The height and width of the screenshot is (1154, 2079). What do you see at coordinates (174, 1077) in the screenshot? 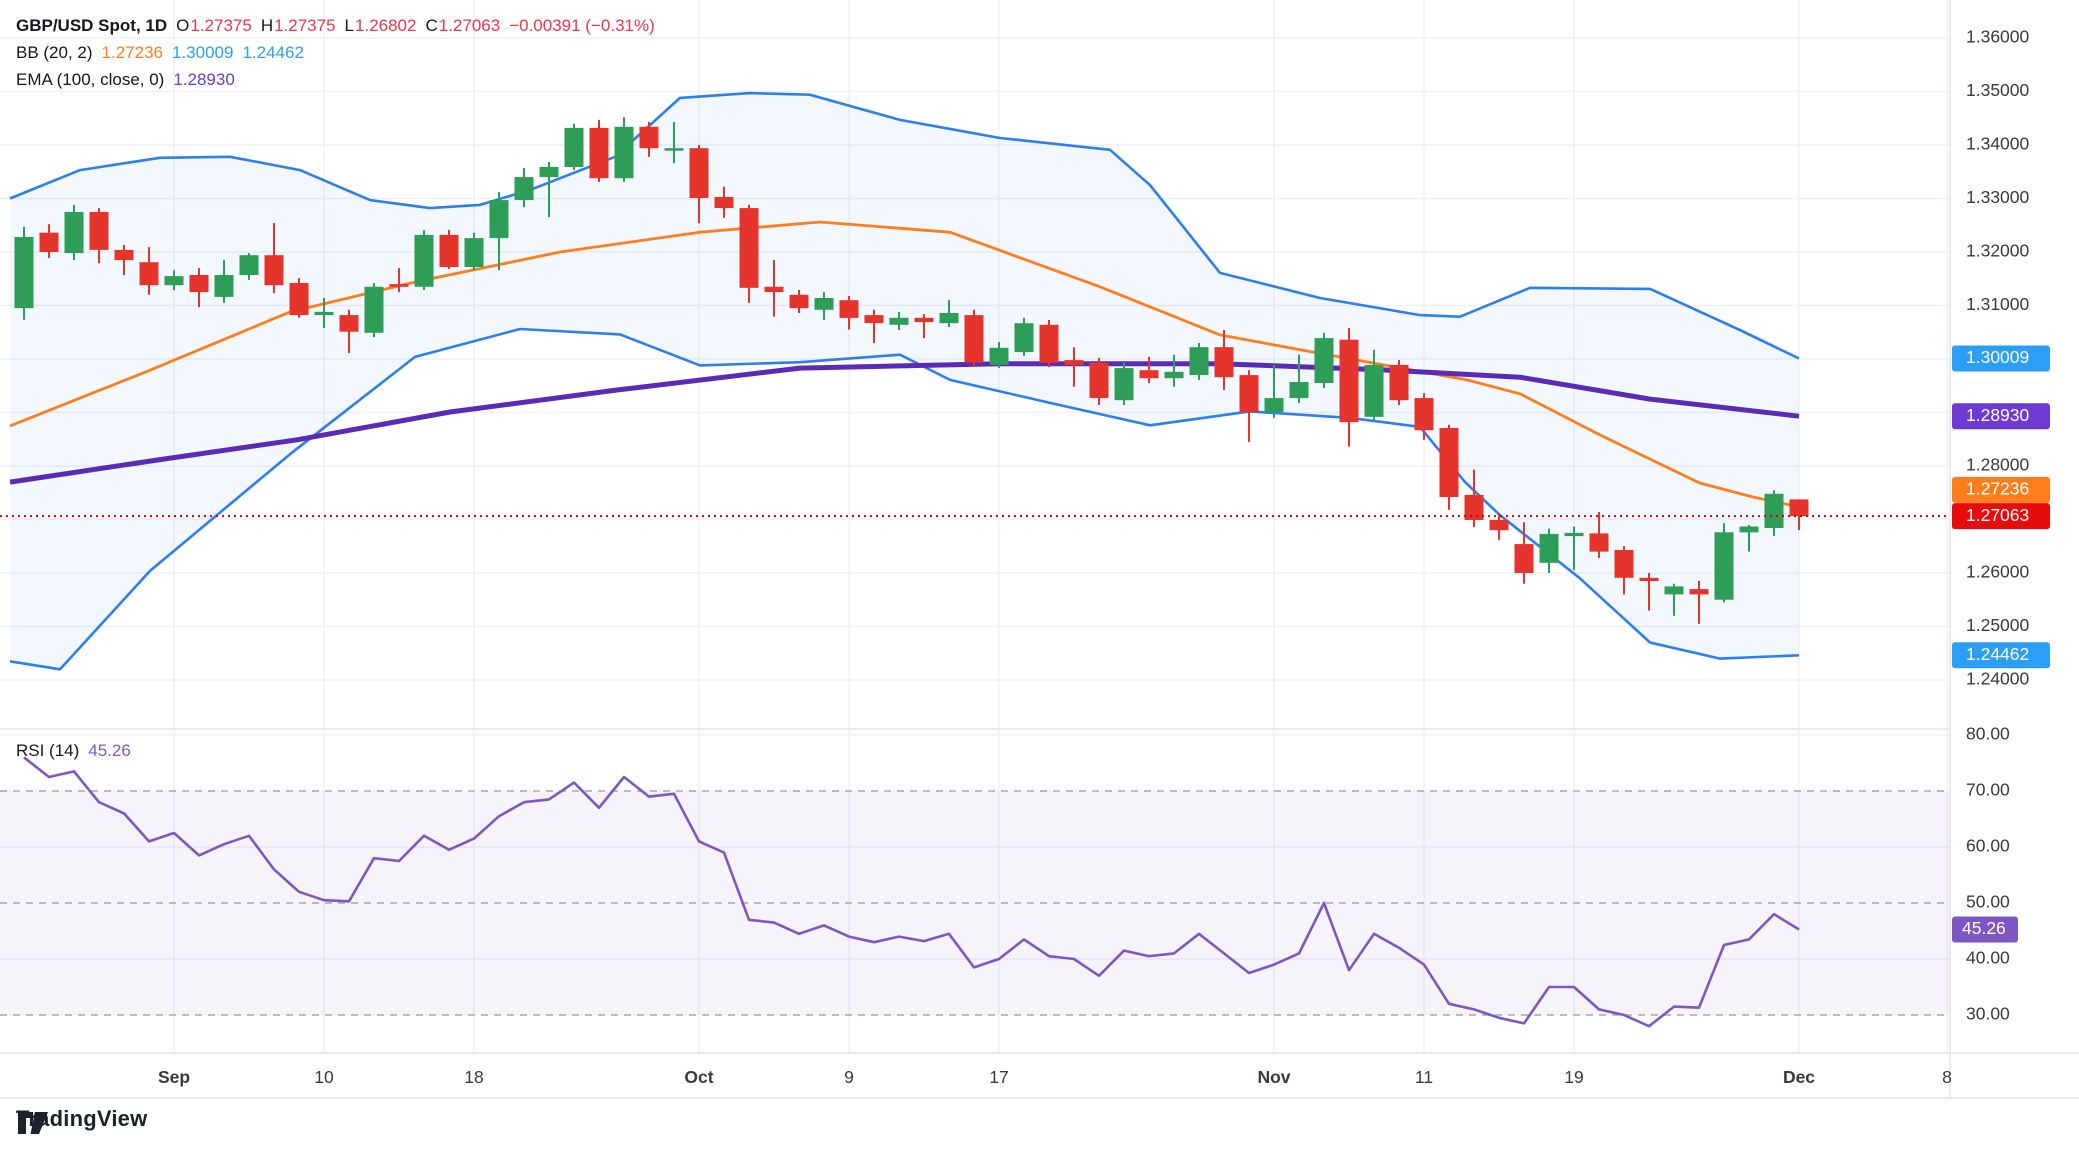
I see `time-axis-label: Sep` at bounding box center [174, 1077].